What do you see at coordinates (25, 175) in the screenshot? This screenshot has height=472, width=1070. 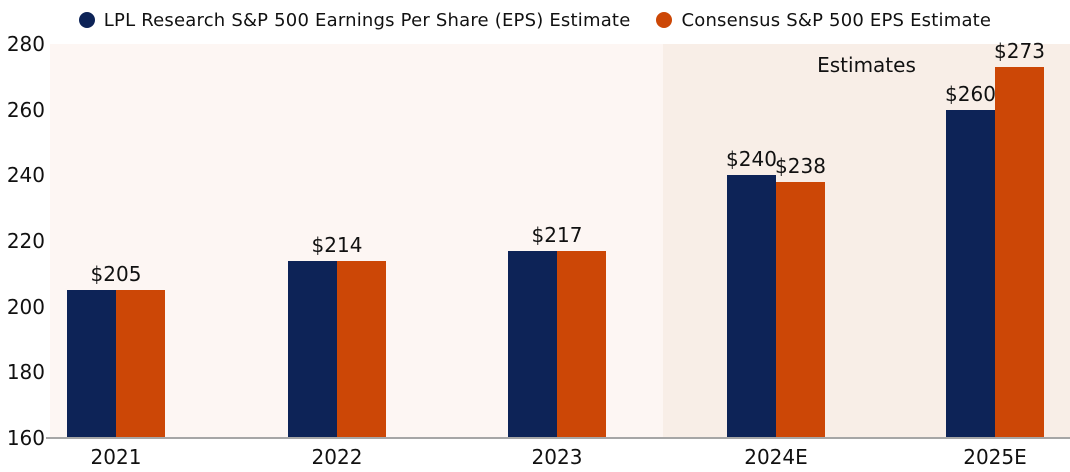 I see `y-tick-240: 240` at bounding box center [25, 175].